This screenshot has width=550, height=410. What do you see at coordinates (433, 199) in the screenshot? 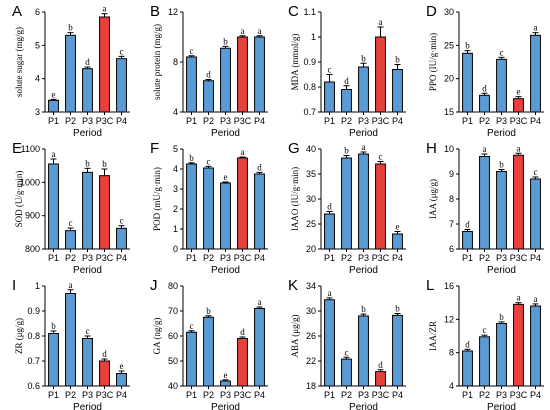
I see `y-axis-label: IAA (μg/g)` at bounding box center [433, 199].